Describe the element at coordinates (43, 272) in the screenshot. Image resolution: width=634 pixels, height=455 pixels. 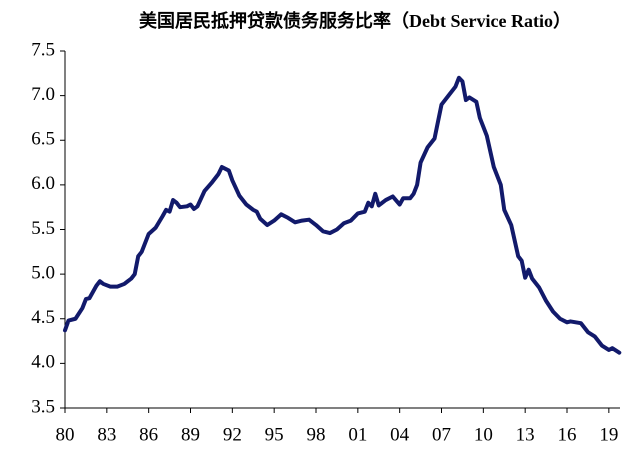
I see `y-tick-label: 5.0` at that location.